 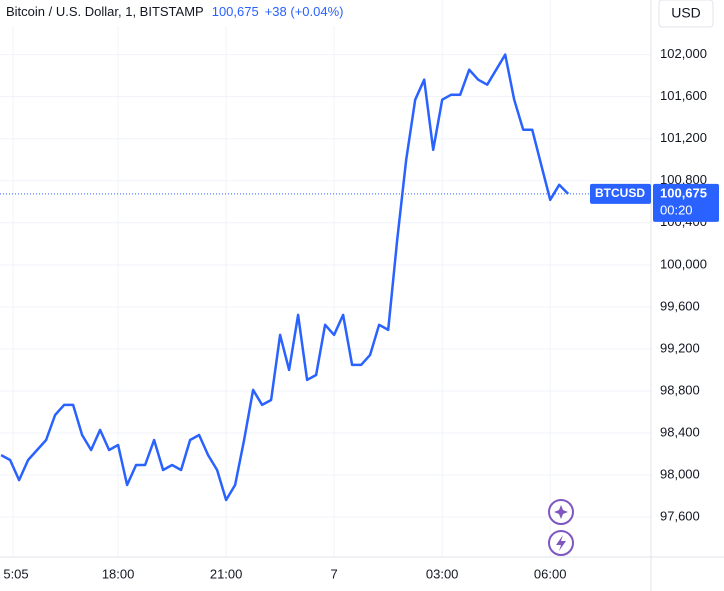 I want to click on y-tick-label: 100,000, so click(x=683, y=263).